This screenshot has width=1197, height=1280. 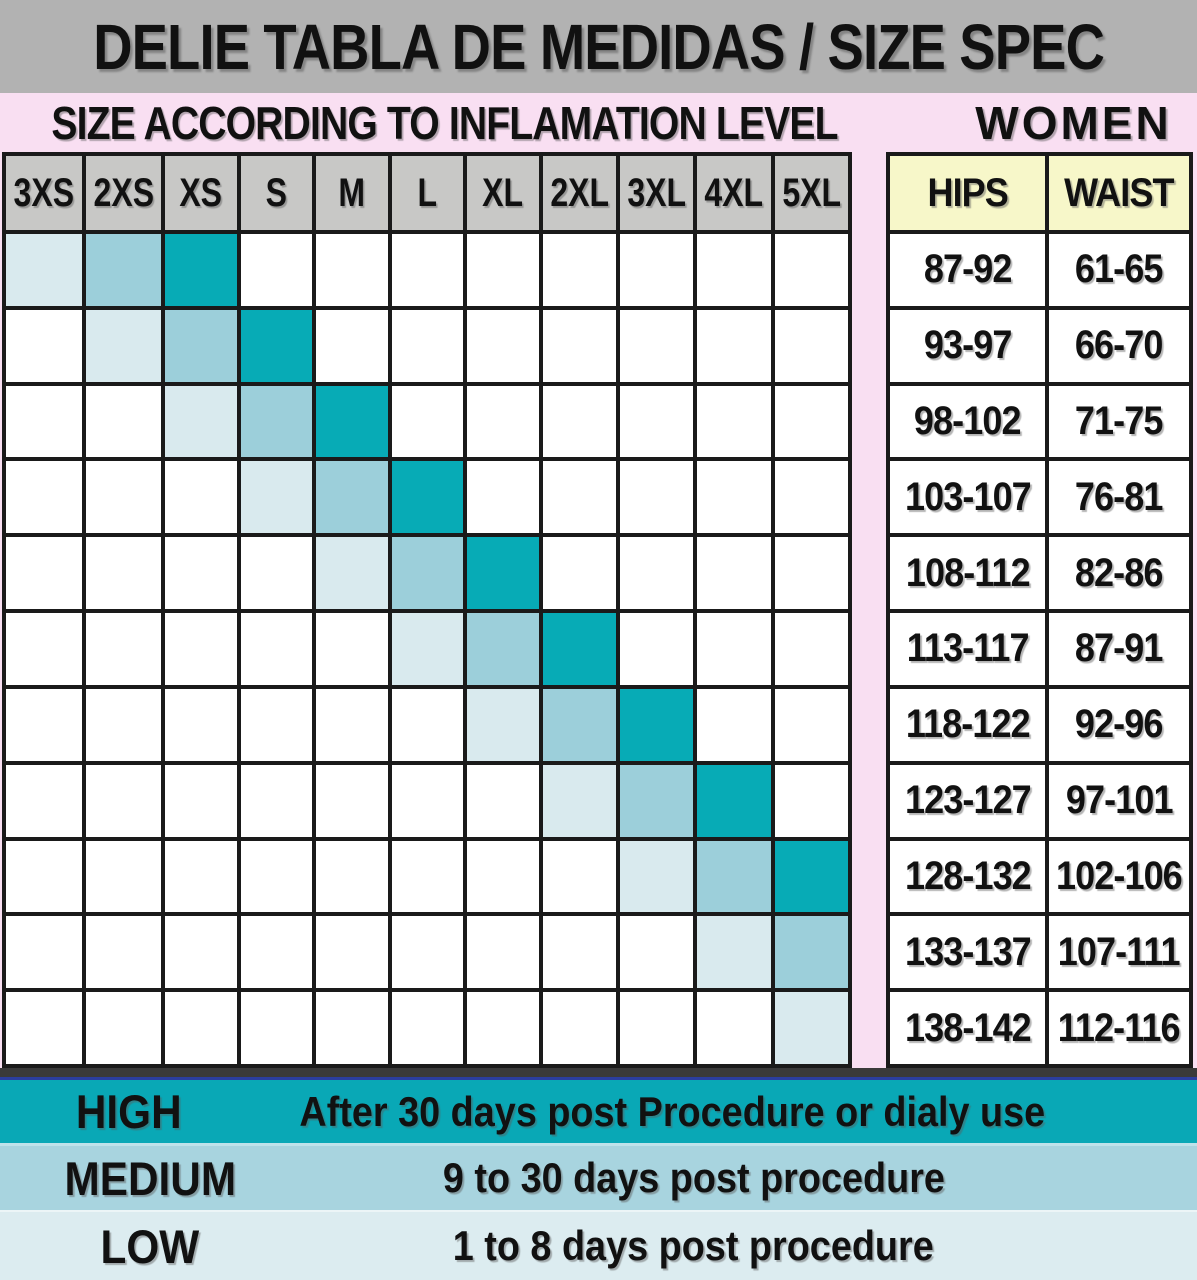 I want to click on grid-cell-row2-5xl, so click(x=811, y=345).